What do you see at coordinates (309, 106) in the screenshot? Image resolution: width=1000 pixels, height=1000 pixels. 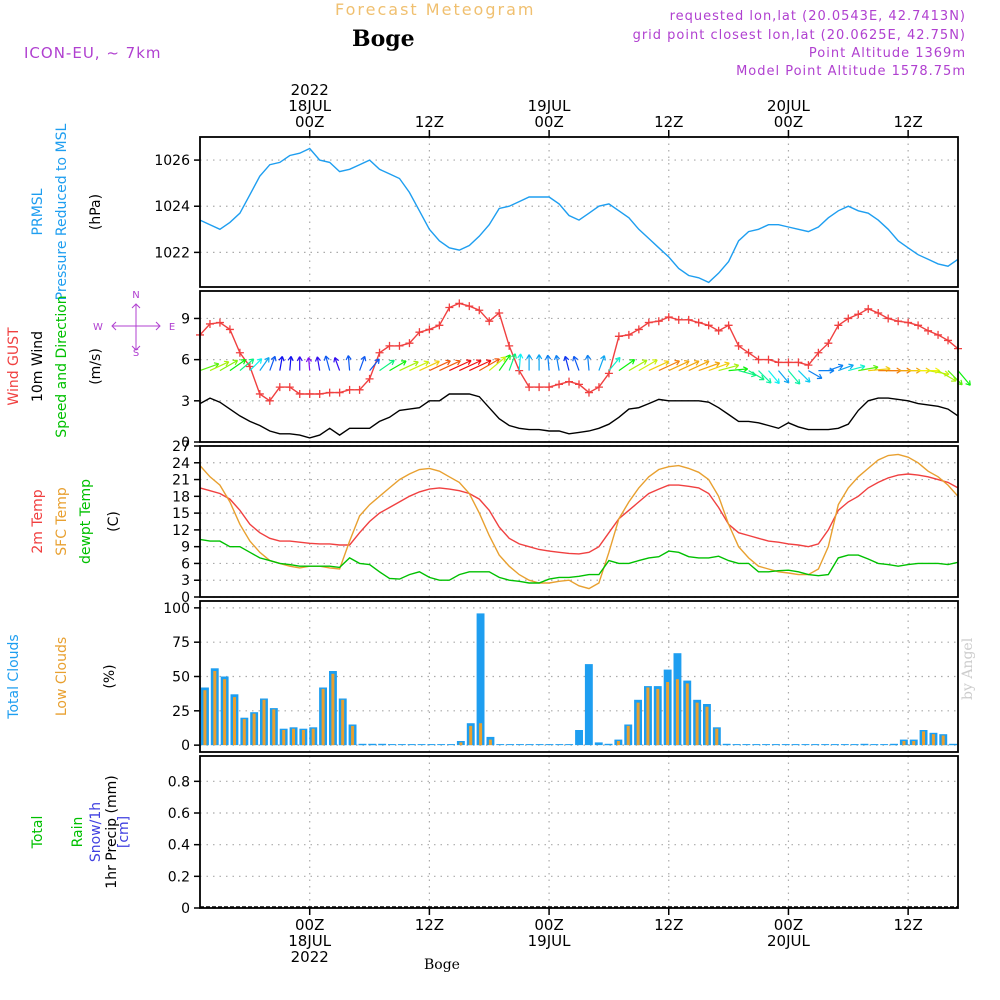 I see `top-time-label: 18JUL` at bounding box center [309, 106].